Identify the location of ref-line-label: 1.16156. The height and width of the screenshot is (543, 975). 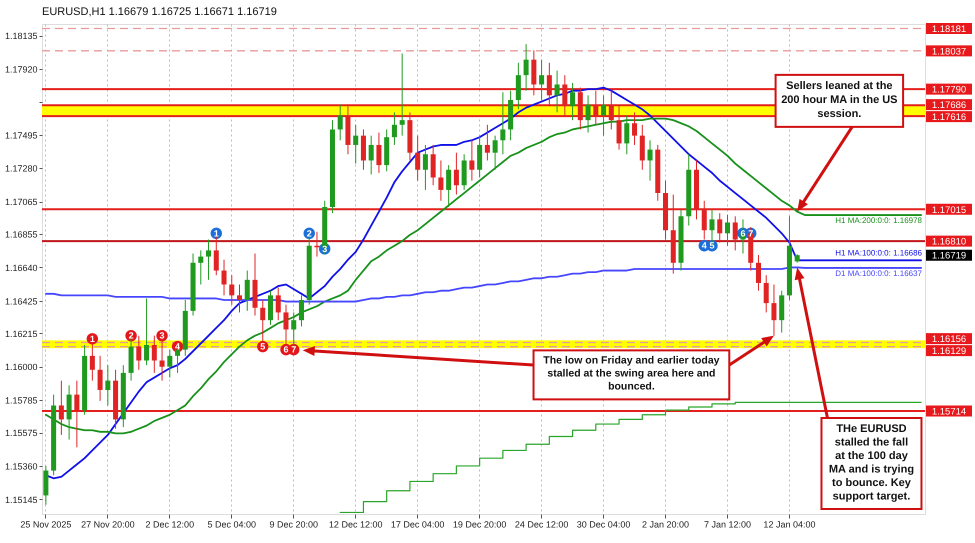
(949, 340).